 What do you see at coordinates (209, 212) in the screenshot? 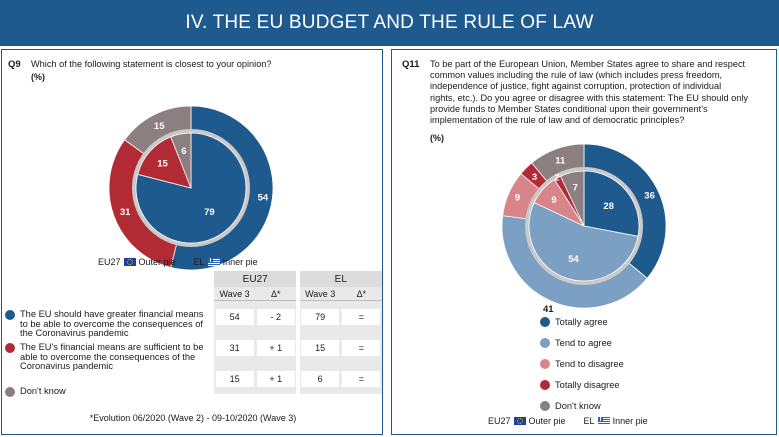
I see `q9-inner-label: 79` at bounding box center [209, 212].